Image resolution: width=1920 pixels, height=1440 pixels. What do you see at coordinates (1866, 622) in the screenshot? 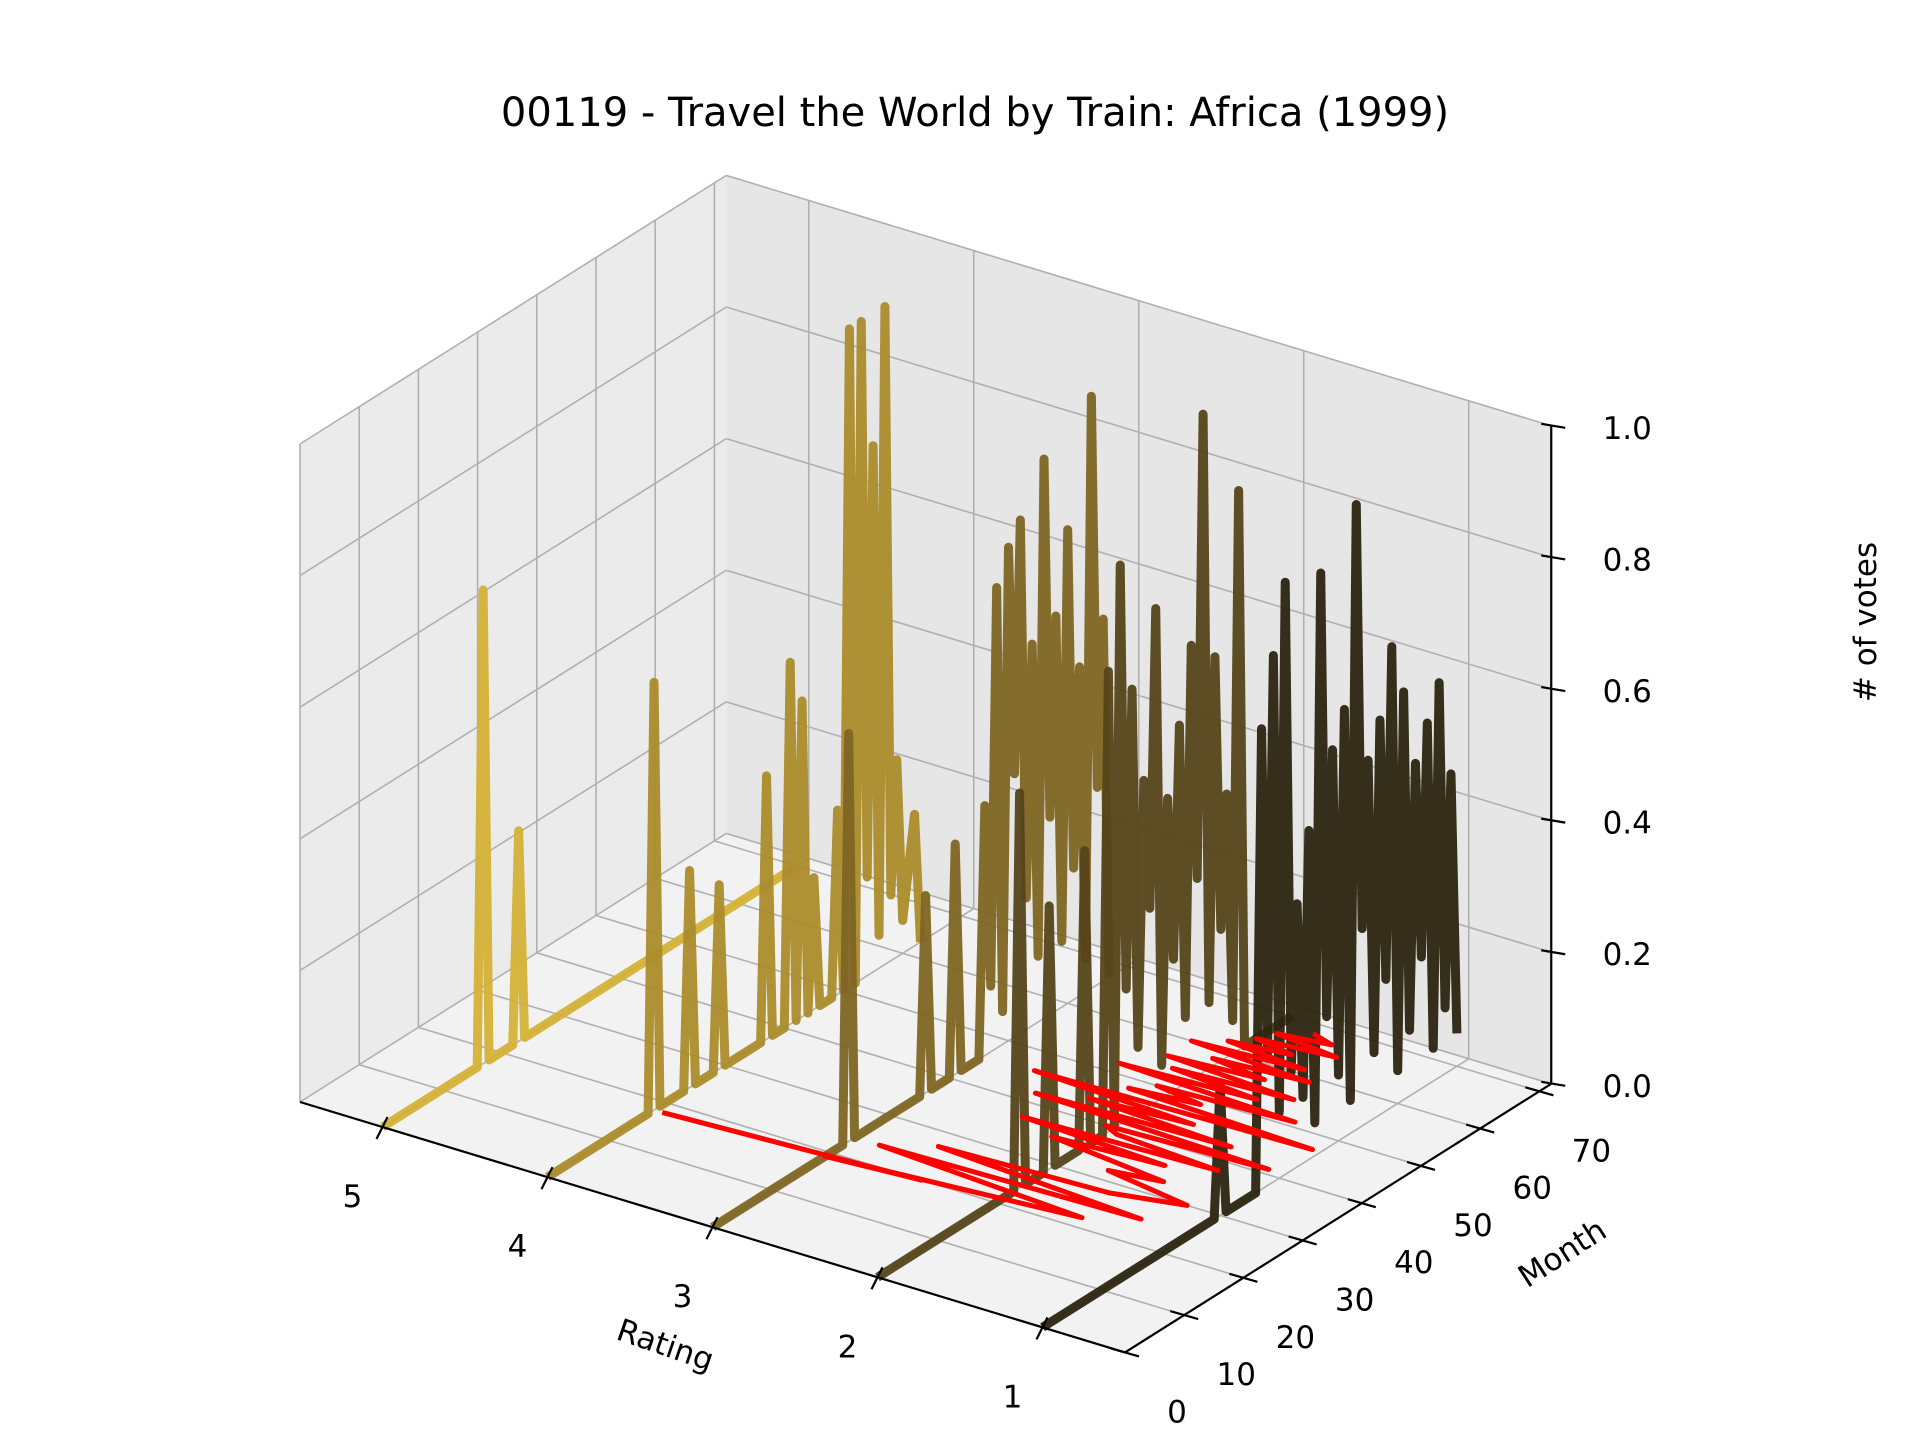
I see `z-axis-label: # of votes` at bounding box center [1866, 622].